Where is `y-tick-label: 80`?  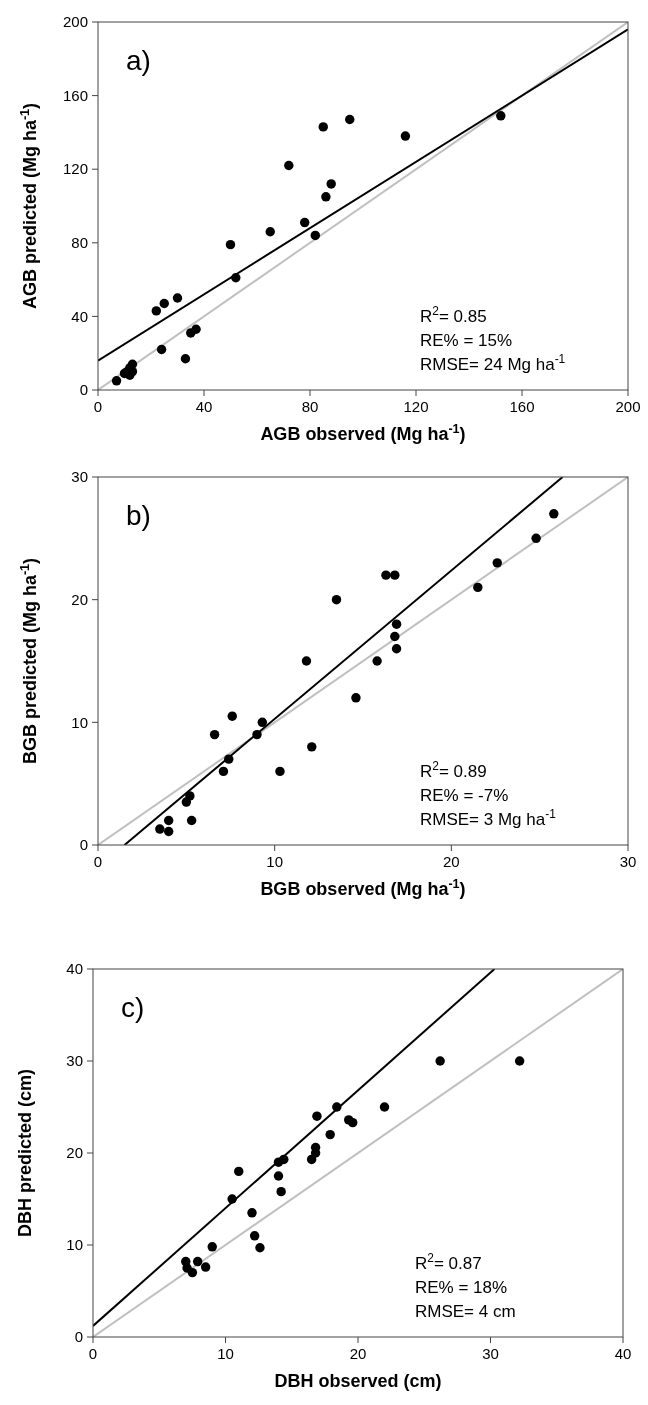
y-tick-label: 80 is located at coordinates (79, 243).